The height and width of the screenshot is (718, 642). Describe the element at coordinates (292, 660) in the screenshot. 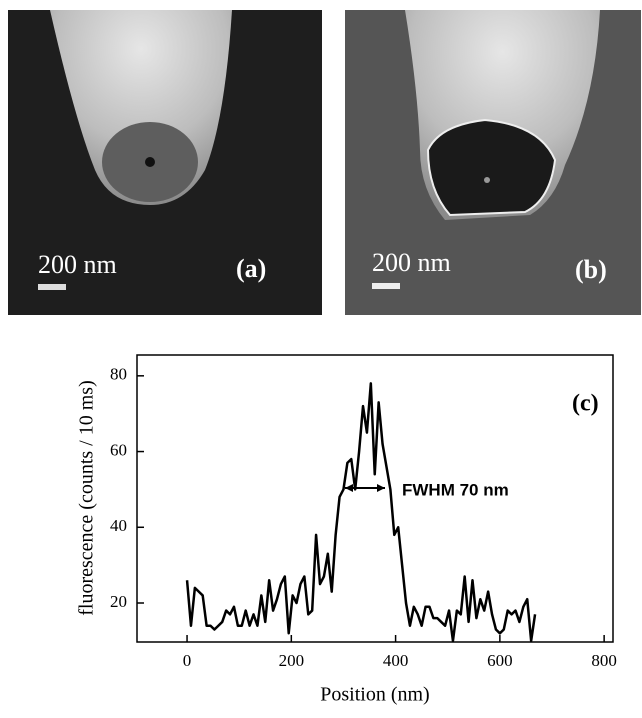

I see `x-tick-label: 200` at that location.